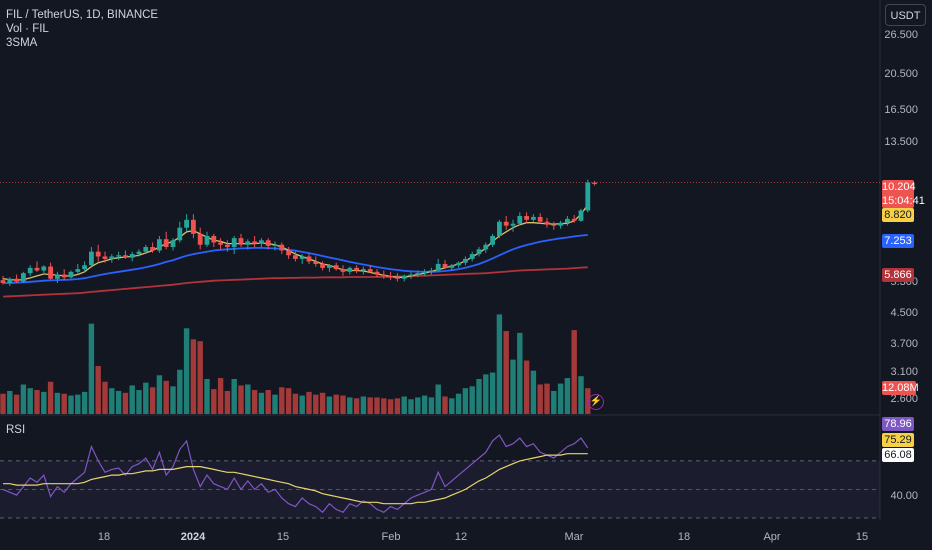 The image size is (932, 550). I want to click on symbol-line: FIL / TetherUS, 1D, BINANCE, so click(82, 15).